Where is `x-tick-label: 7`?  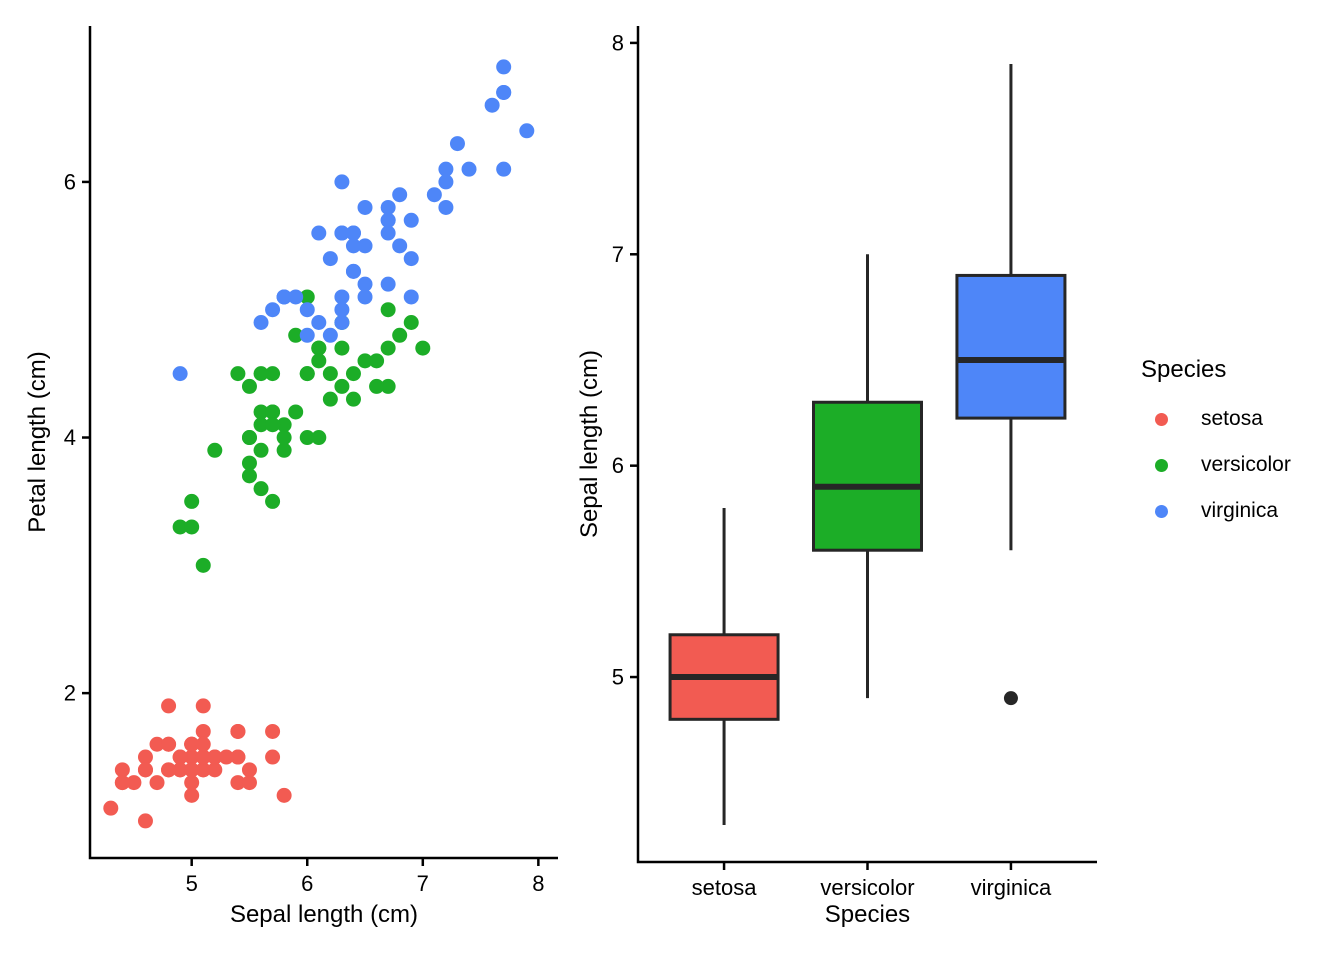 x-tick-label: 7 is located at coordinates (423, 883).